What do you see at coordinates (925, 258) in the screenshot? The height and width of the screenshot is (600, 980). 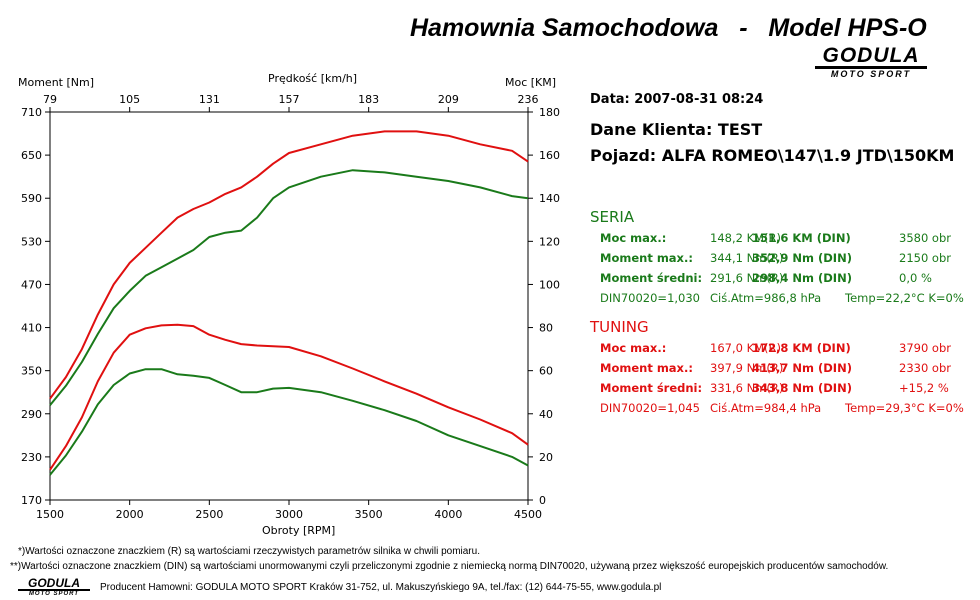 I see `row-value-extra: 2150 obr` at bounding box center [925, 258].